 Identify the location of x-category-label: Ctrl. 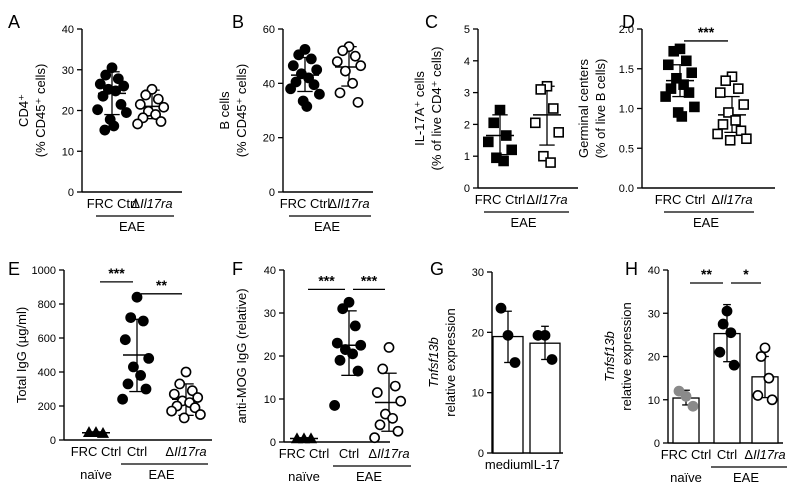
(727, 454).